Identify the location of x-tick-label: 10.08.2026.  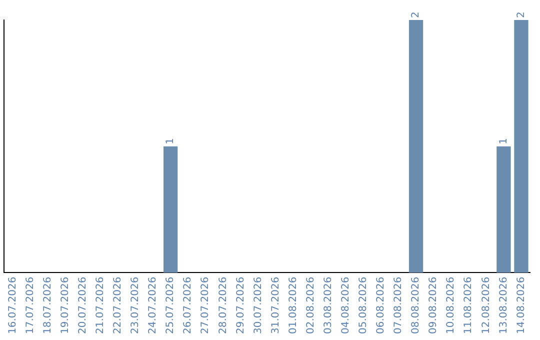
(451, 305).